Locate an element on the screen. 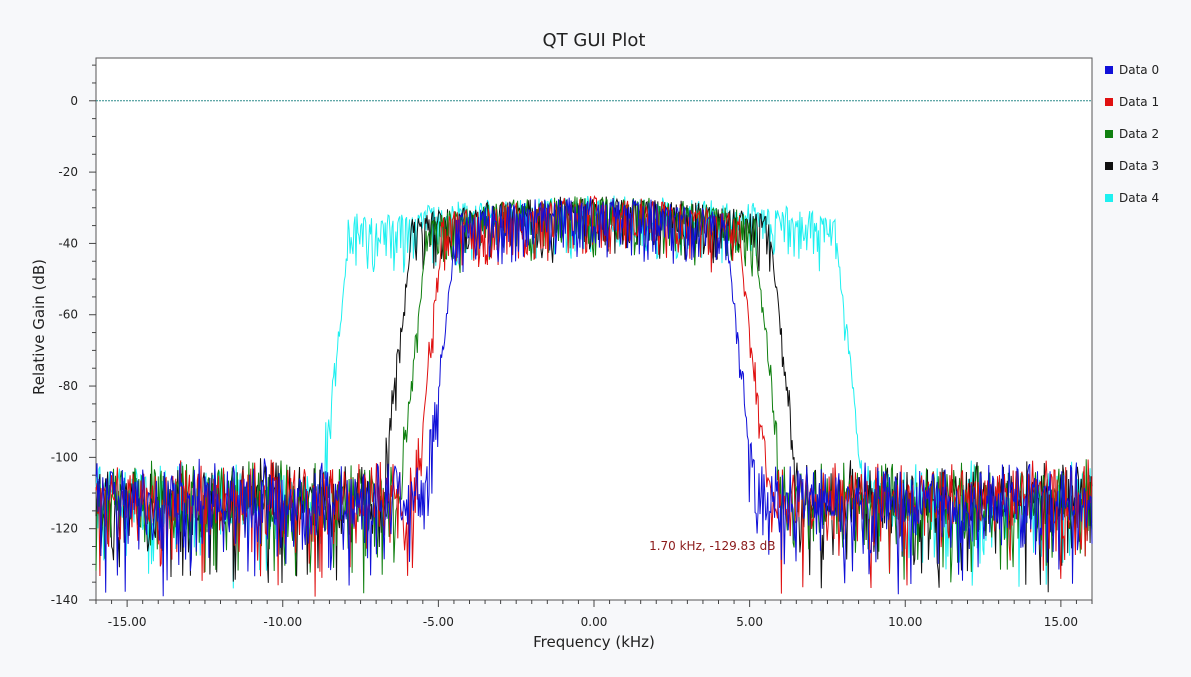  y-tick-label: -40 is located at coordinates (68, 243).